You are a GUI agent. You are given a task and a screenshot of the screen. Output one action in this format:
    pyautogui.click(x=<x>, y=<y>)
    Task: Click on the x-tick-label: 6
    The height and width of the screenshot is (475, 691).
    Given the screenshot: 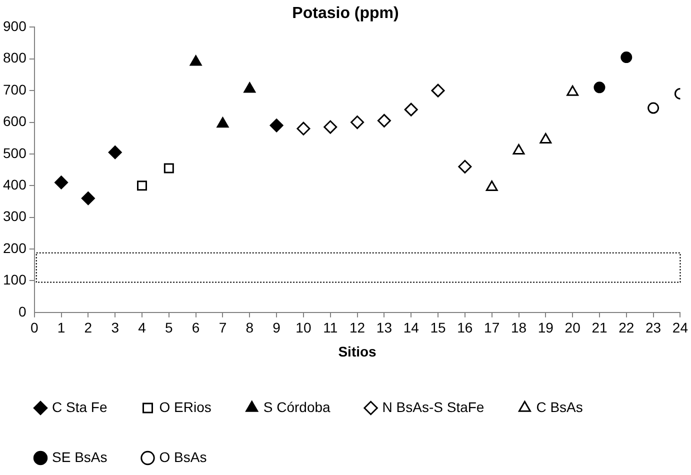 What is the action you would take?
    pyautogui.click(x=196, y=328)
    